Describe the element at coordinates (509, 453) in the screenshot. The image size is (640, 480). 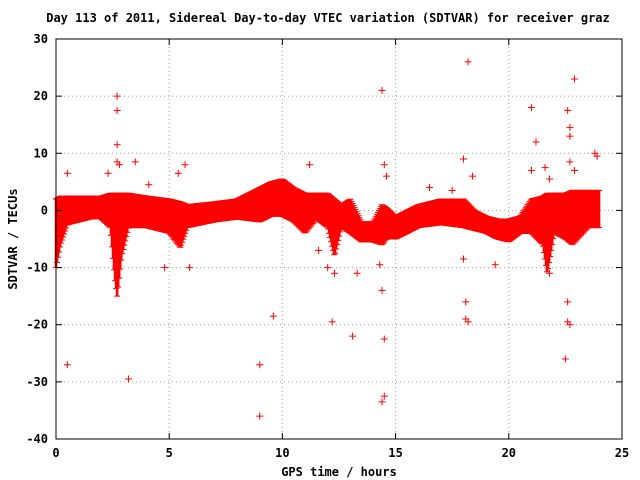
I see `x-tick-label: 20` at that location.